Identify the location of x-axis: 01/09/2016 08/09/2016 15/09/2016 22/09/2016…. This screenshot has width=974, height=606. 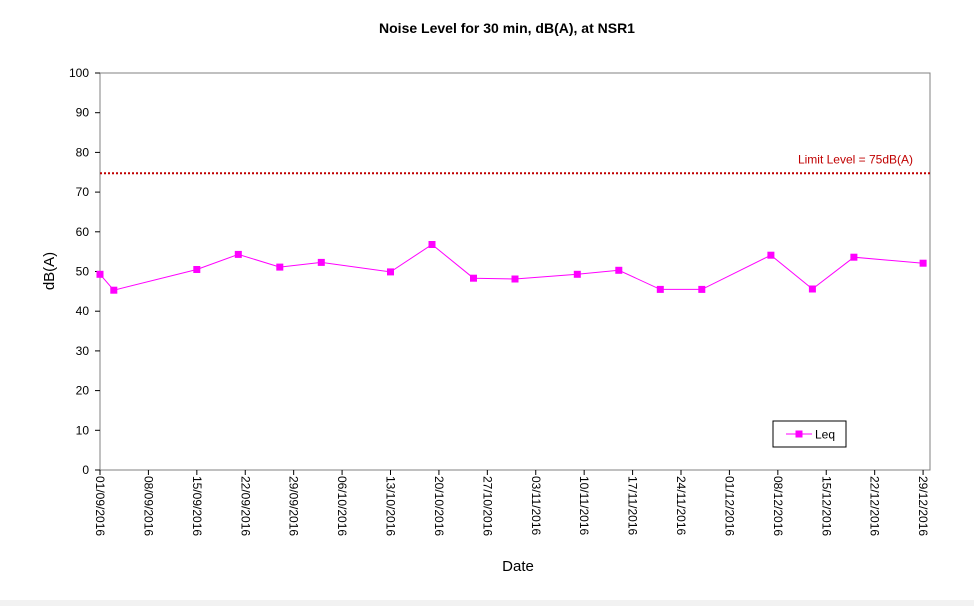
(511, 503).